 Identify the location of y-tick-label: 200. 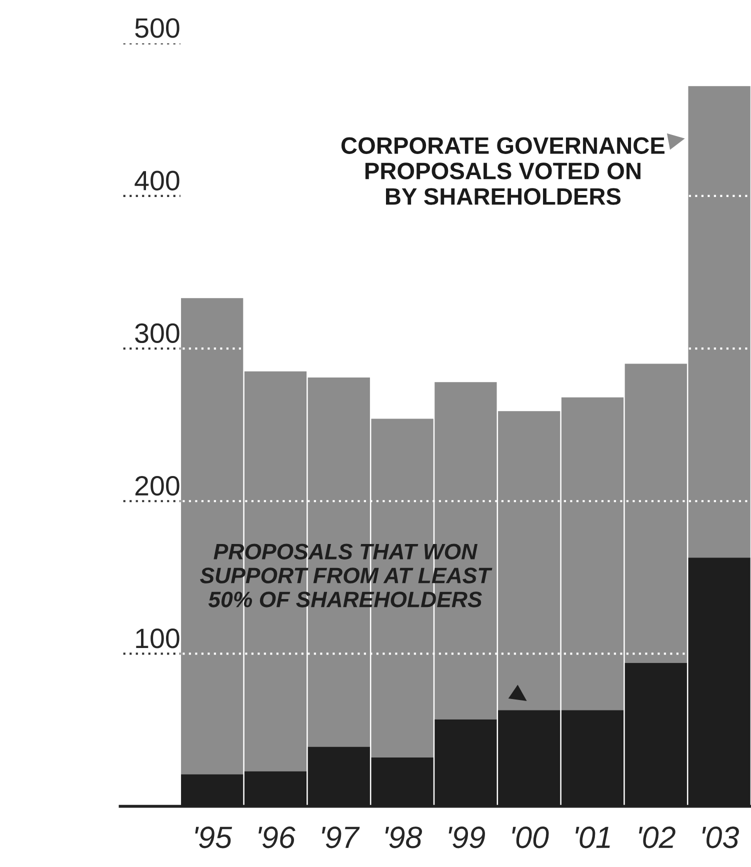
(157, 486).